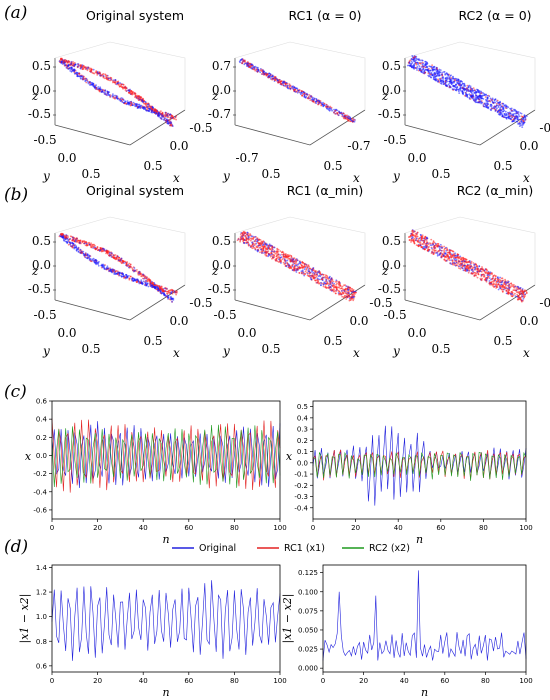 Image resolution: width=550 pixels, height=700 pixels. What do you see at coordinates (221, 90) in the screenshot?
I see `z-tick-label: 0.0` at bounding box center [221, 90].